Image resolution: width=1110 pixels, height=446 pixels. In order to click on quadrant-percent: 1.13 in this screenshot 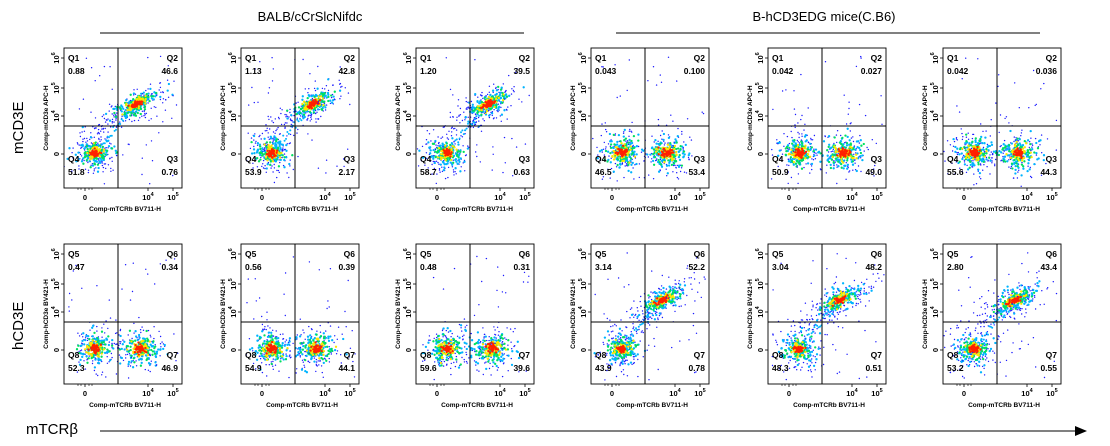, I will do `click(253, 71)`.